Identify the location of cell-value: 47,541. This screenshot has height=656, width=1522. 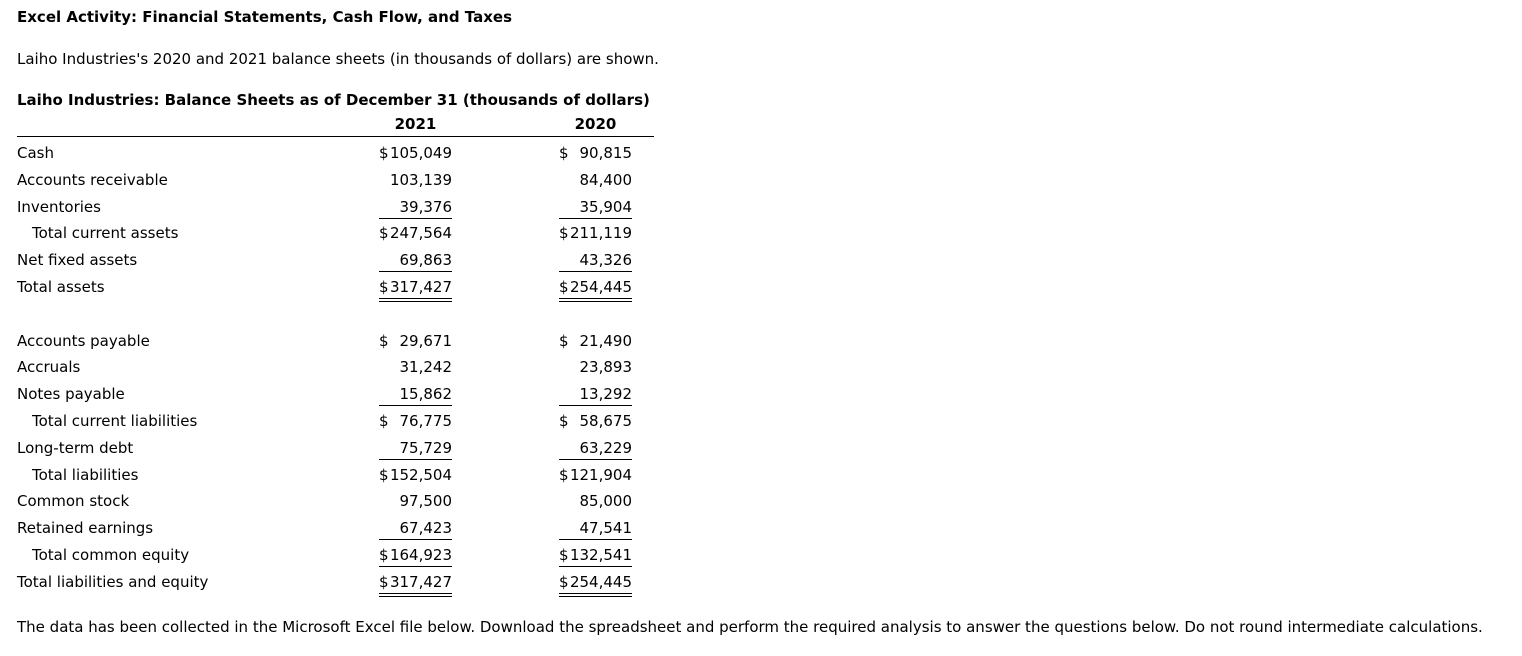
(606, 528).